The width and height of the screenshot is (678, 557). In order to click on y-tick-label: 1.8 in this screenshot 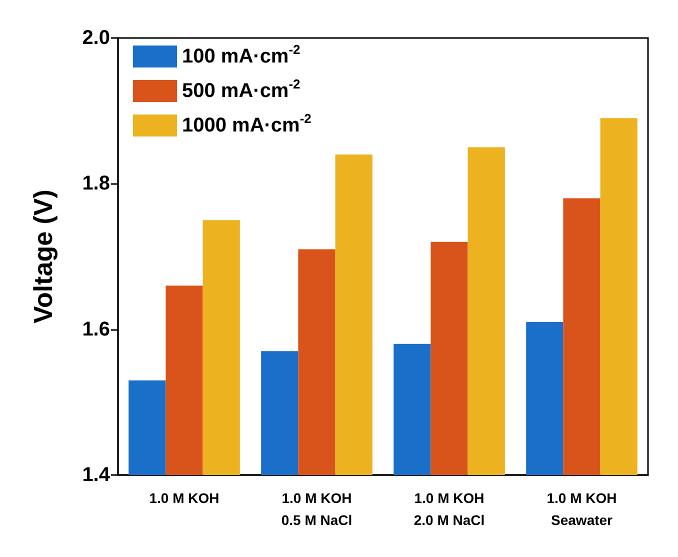, I will do `click(96, 183)`.